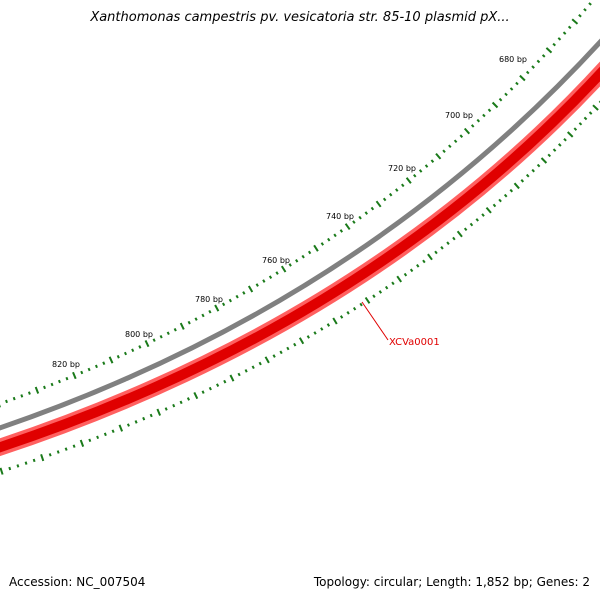 Image resolution: width=600 pixels, height=600 pixels. Describe the element at coordinates (402, 168) in the screenshot. I see `tick-label: 720 bp` at that location.